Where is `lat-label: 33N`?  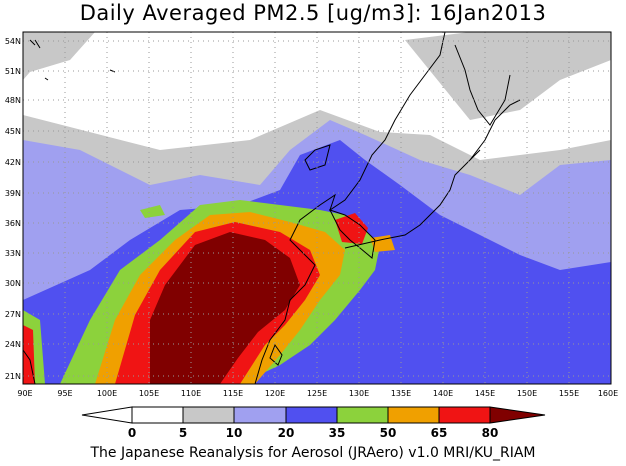
lat-label: 33N is located at coordinates (13, 253).